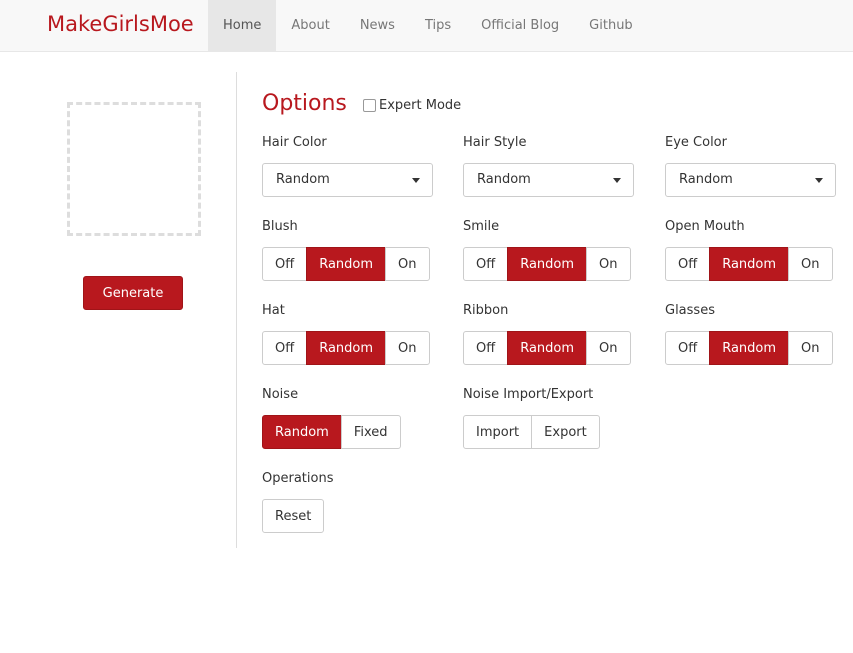  Describe the element at coordinates (495, 142) in the screenshot. I see `field-label: Hair Style` at that location.